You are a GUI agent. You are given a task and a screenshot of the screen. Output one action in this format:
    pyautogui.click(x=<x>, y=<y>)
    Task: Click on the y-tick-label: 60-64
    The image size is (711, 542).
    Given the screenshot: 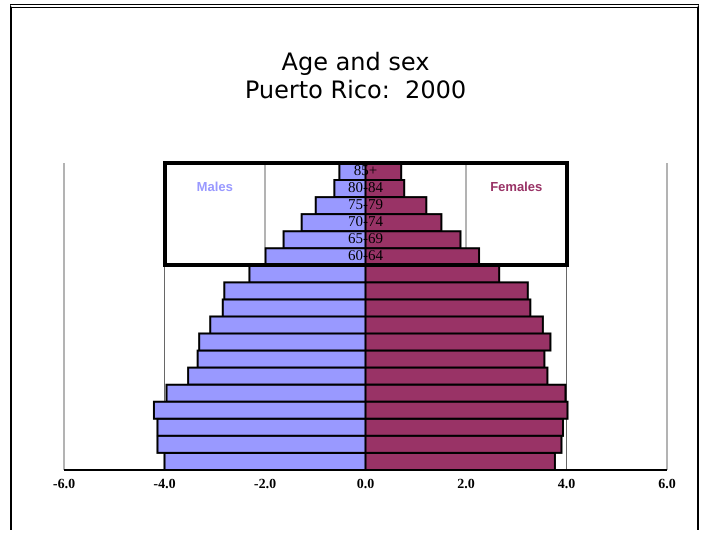 What is the action you would take?
    pyautogui.click(x=365, y=257)
    